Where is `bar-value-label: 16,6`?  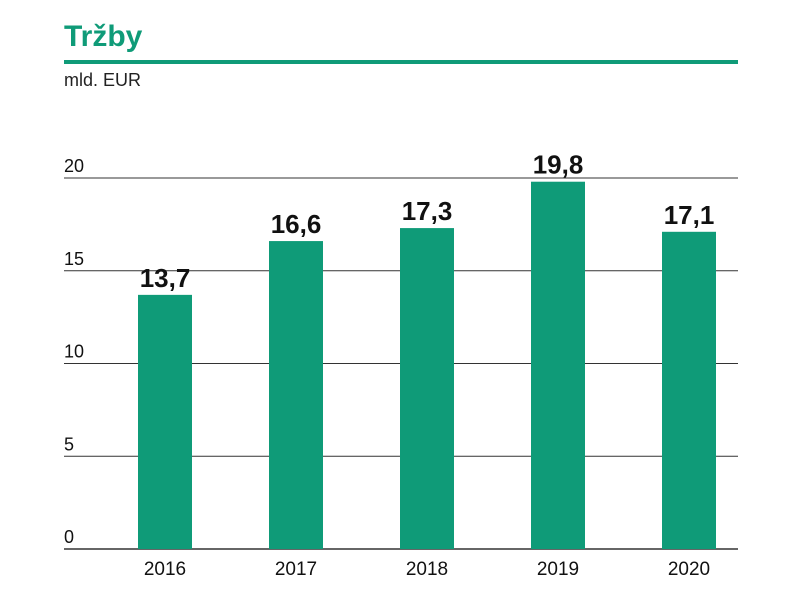
bar-value-label: 16,6 is located at coordinates (296, 224).